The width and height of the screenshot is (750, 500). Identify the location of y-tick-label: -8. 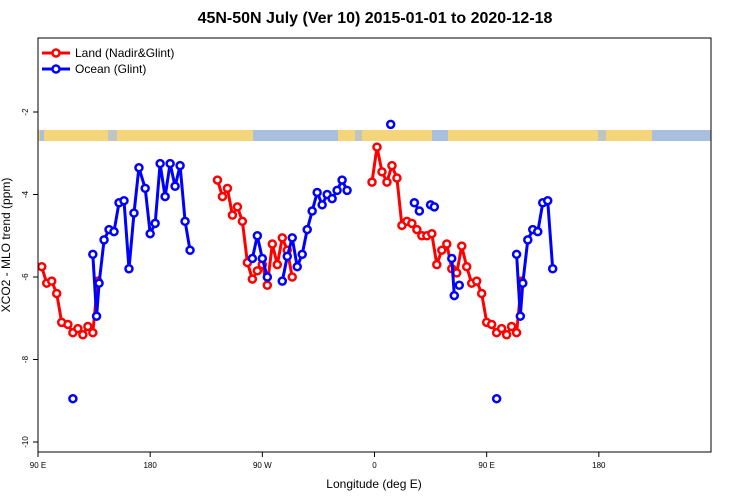
(25, 359).